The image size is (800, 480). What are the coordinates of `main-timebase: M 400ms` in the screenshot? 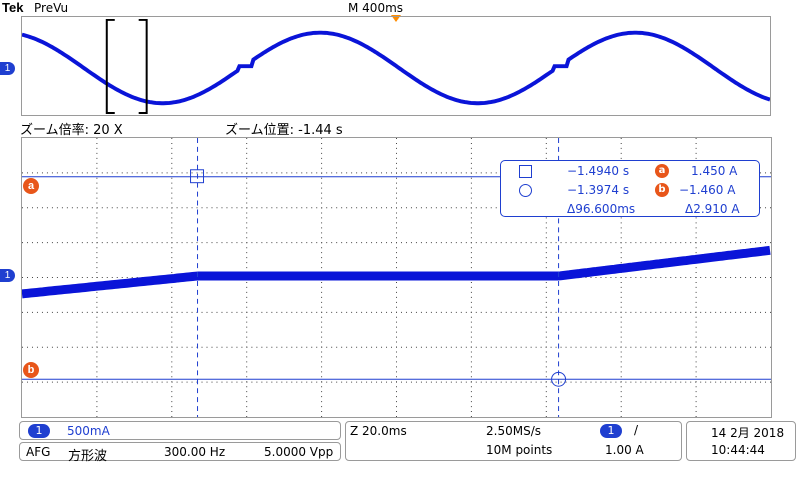 It's located at (376, 8).